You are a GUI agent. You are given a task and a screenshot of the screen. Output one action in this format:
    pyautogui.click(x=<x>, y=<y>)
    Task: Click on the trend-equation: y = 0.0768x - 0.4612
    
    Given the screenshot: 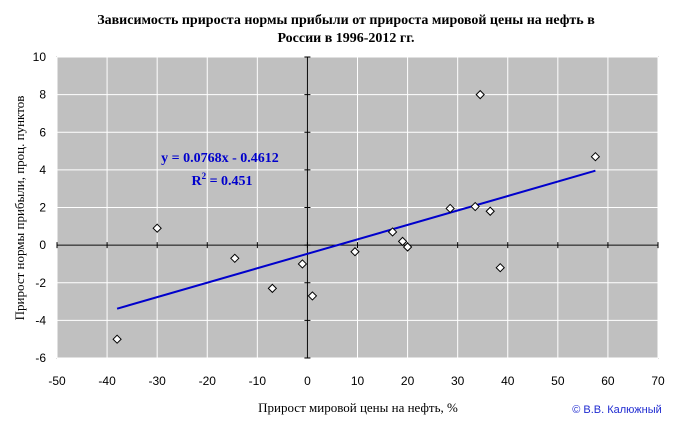 What is the action you would take?
    pyautogui.click(x=220, y=158)
    